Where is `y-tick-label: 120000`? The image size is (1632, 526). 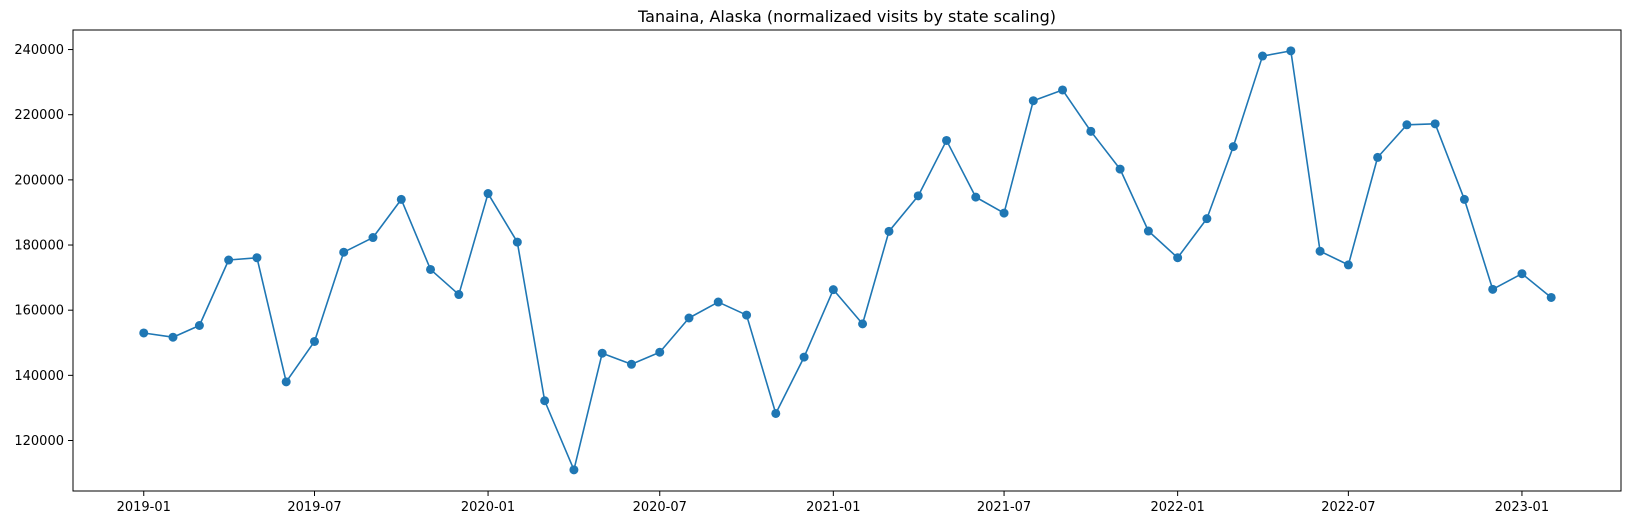
y-tick-label: 120000 is located at coordinates (39, 441).